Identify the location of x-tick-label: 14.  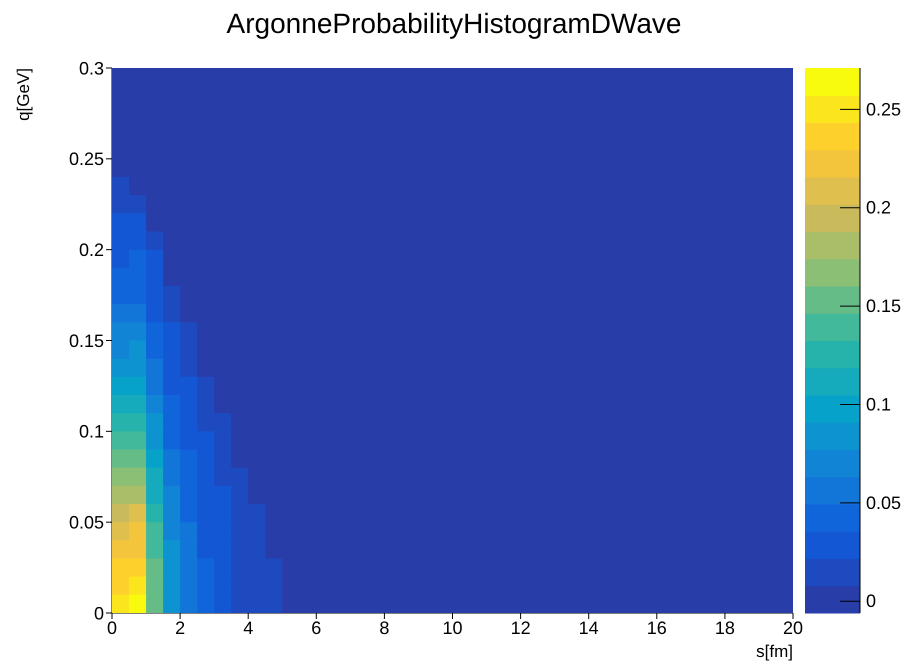
(588, 628).